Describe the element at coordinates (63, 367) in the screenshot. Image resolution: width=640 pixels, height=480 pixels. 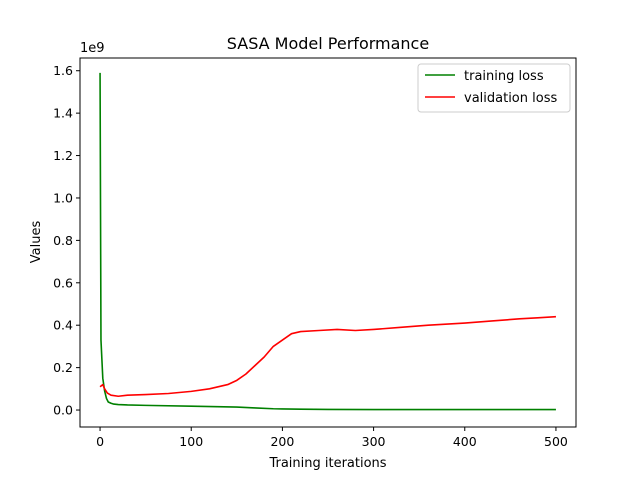
I see `y-tick-label: 0.2` at that location.